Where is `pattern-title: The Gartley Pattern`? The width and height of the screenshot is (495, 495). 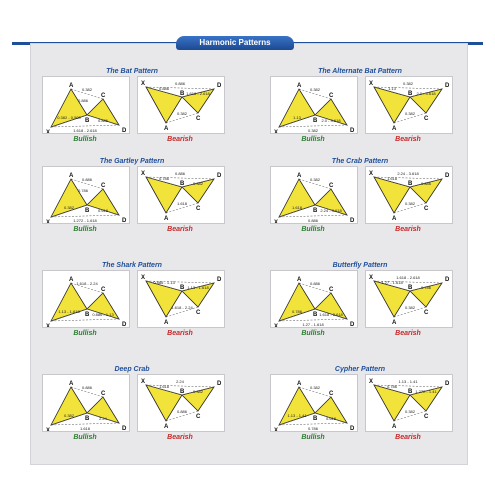 pattern-title: The Gartley Pattern is located at coordinates (132, 161).